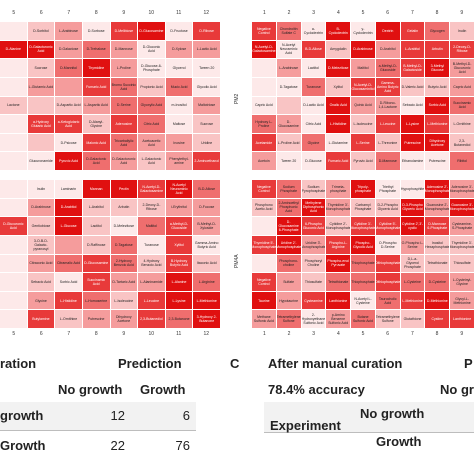 This screenshot has height=474, width=474. Describe the element at coordinates (313, 263) in the screenshot. I see `heatmap-cell: Phosphoryl Choline` at that location.